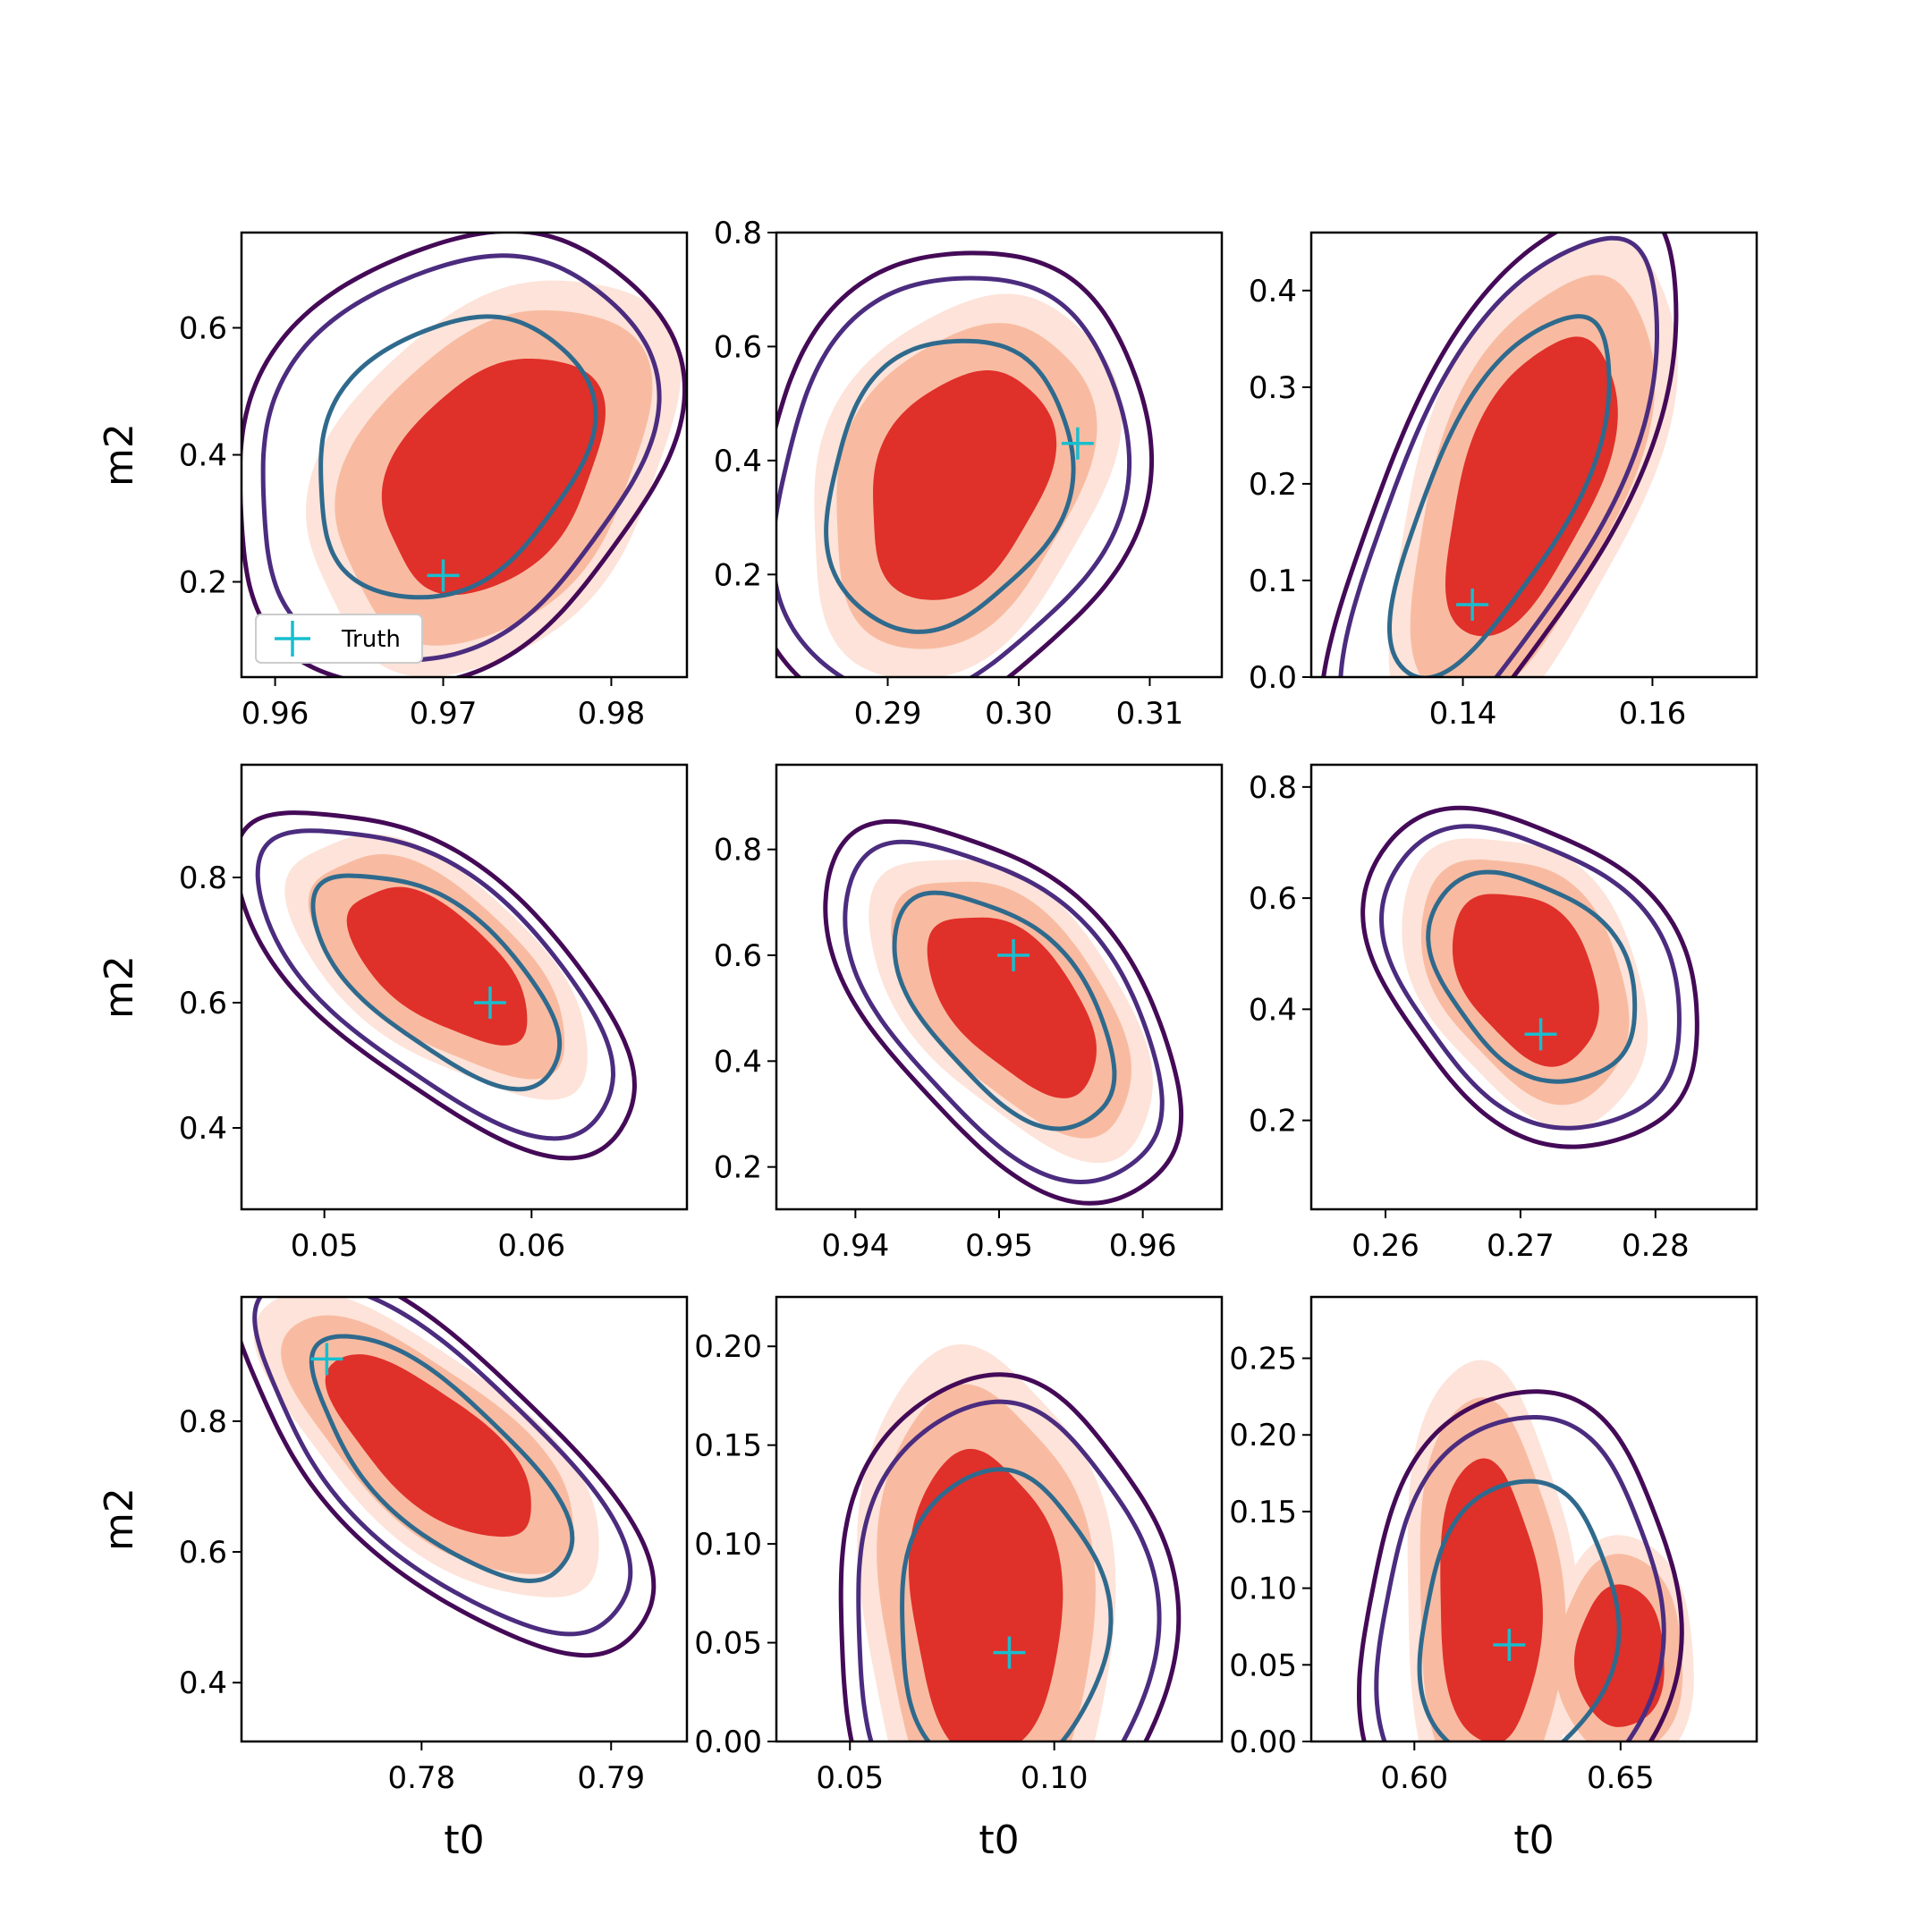 Image resolution: width=1932 pixels, height=1932 pixels. I want to click on subplot-3: 0.14 0.16 0.0 0.1 0.2 0.3 0.4, so click(1503, 481).